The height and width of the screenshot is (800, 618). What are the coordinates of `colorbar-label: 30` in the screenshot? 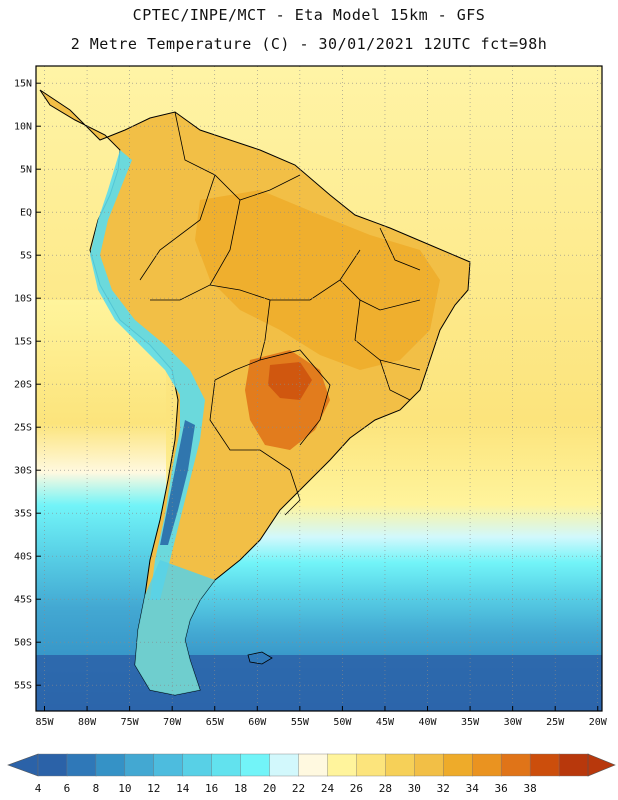 It's located at (414, 788).